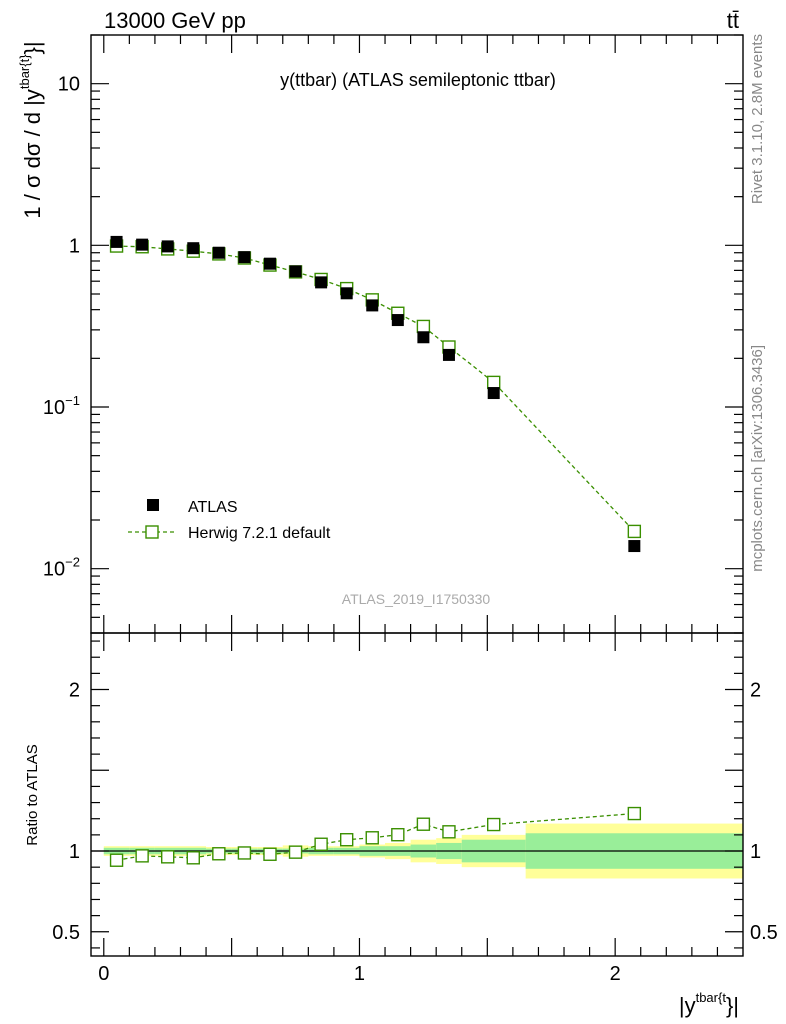  I want to click on x-tick-label: 0, so click(103, 974).